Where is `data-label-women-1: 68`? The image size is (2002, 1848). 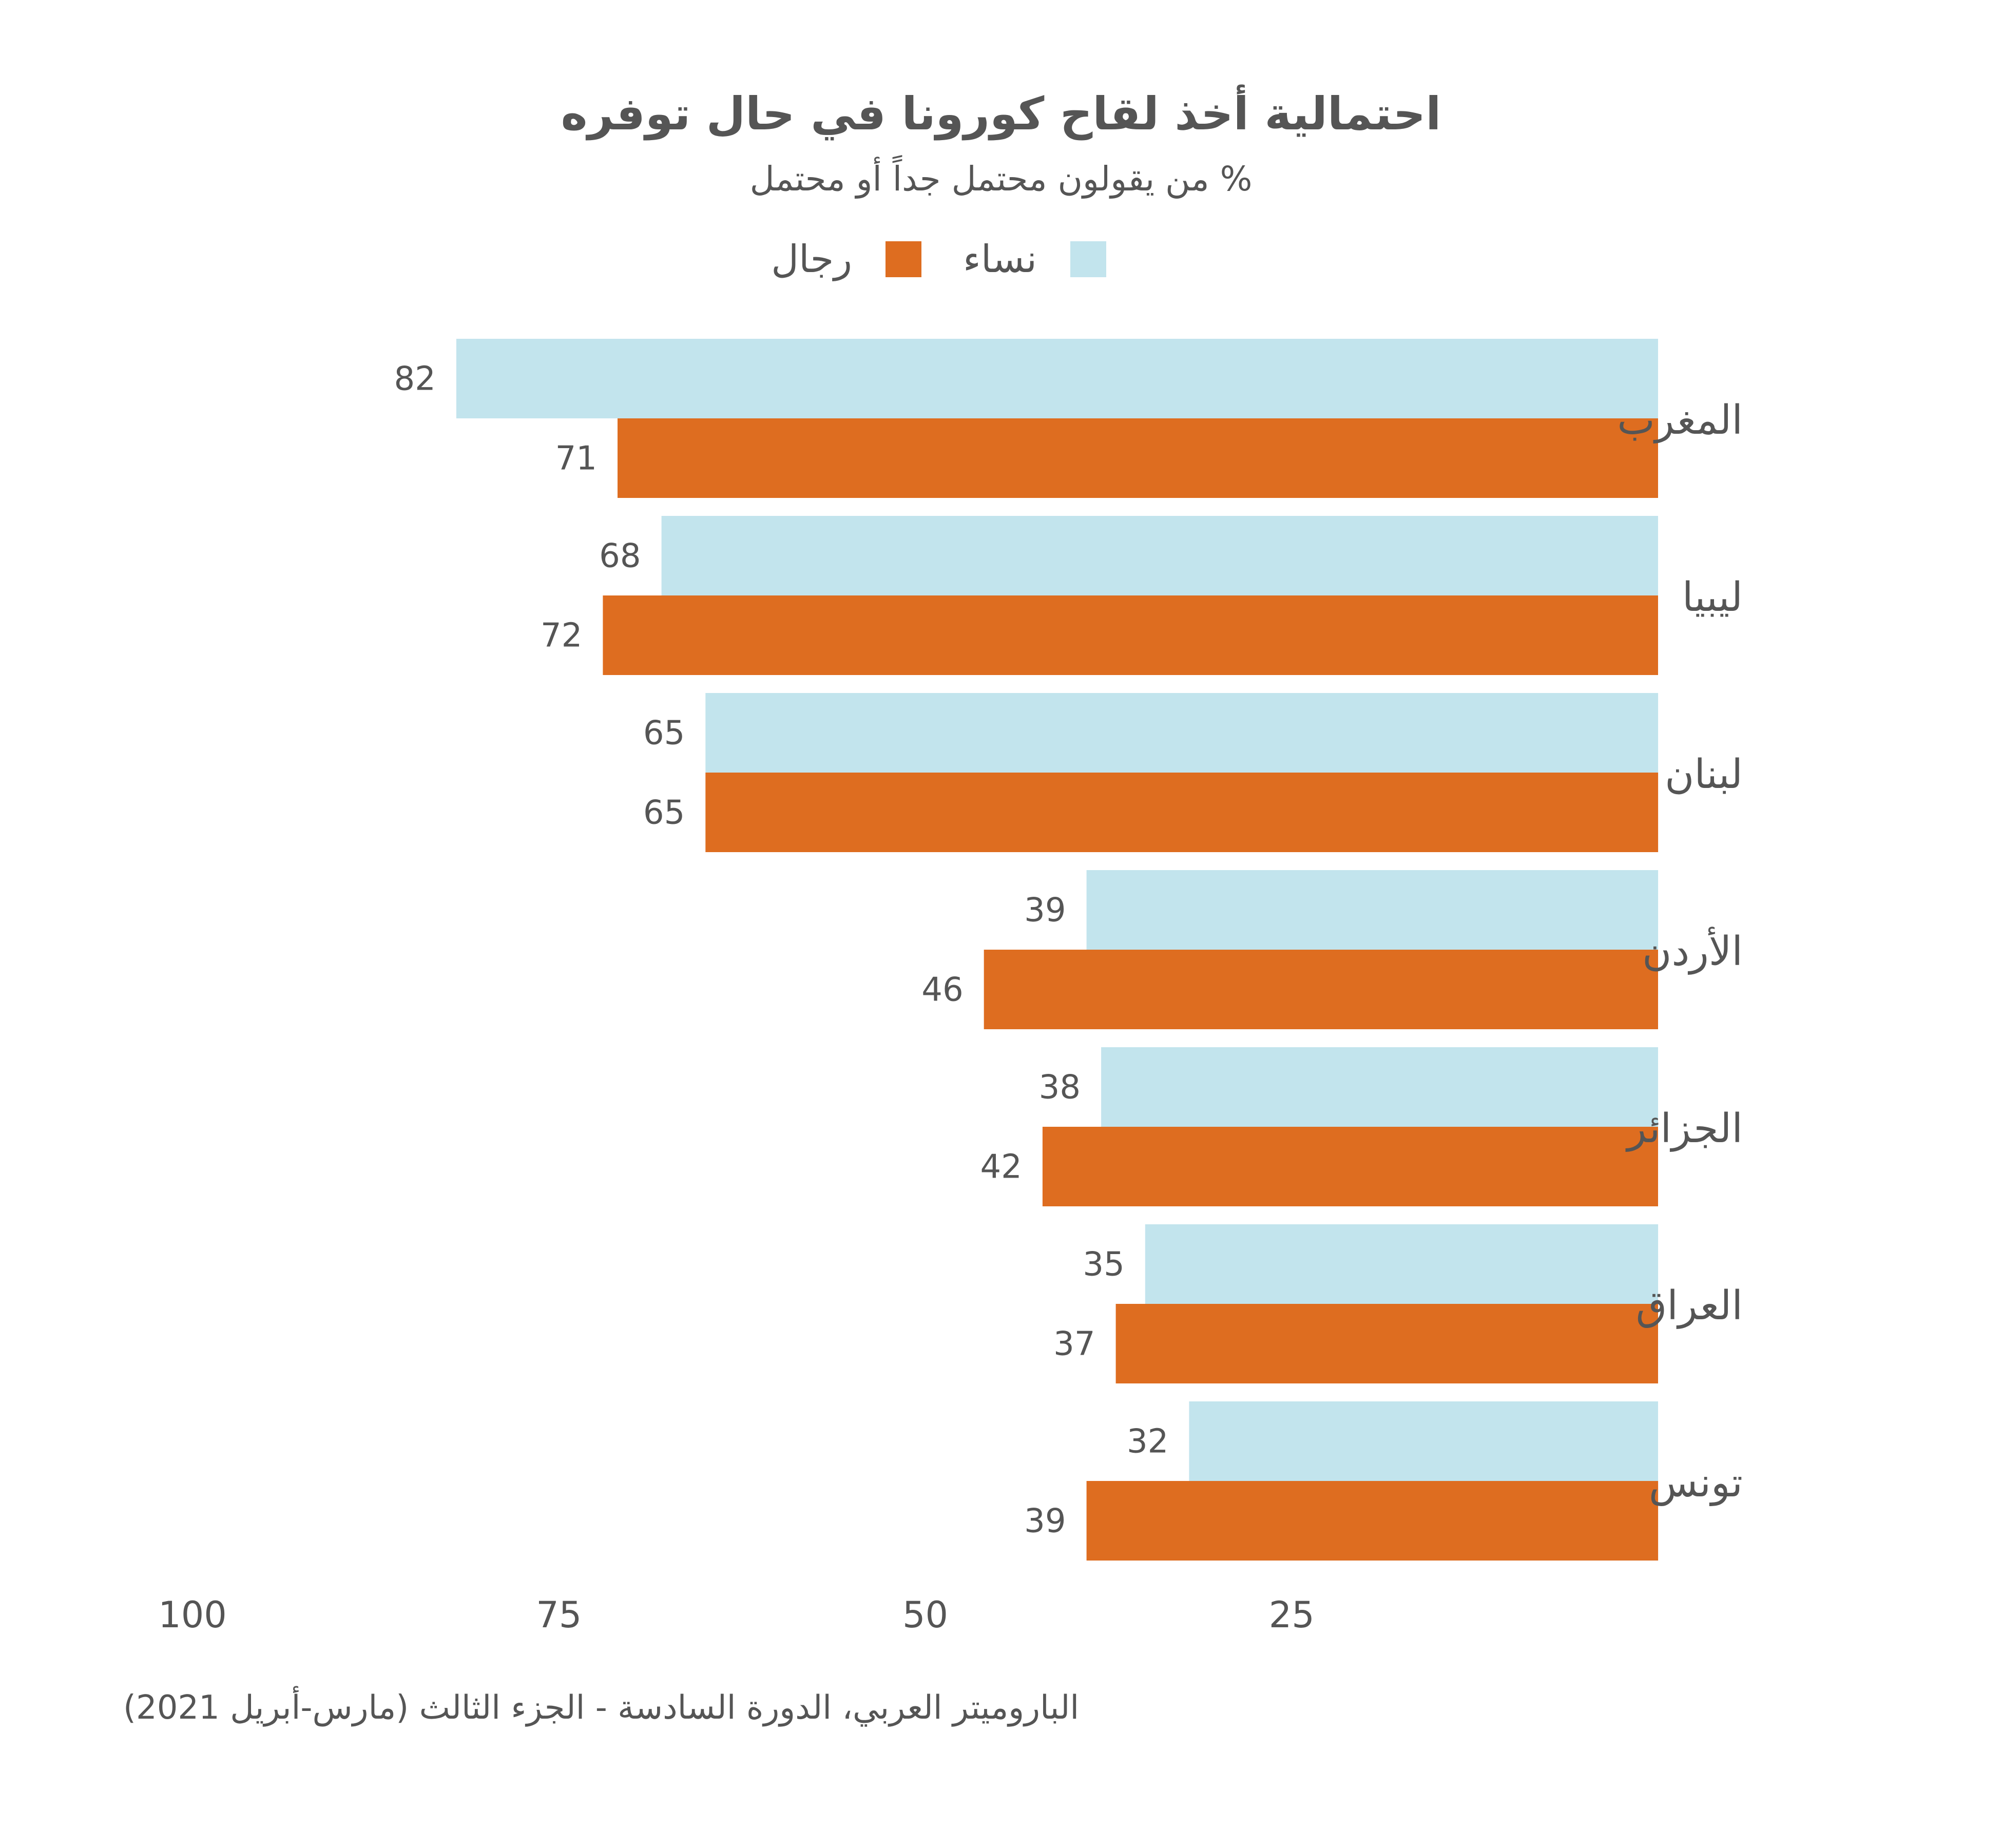 data-label-women-1: 68 is located at coordinates (620, 556).